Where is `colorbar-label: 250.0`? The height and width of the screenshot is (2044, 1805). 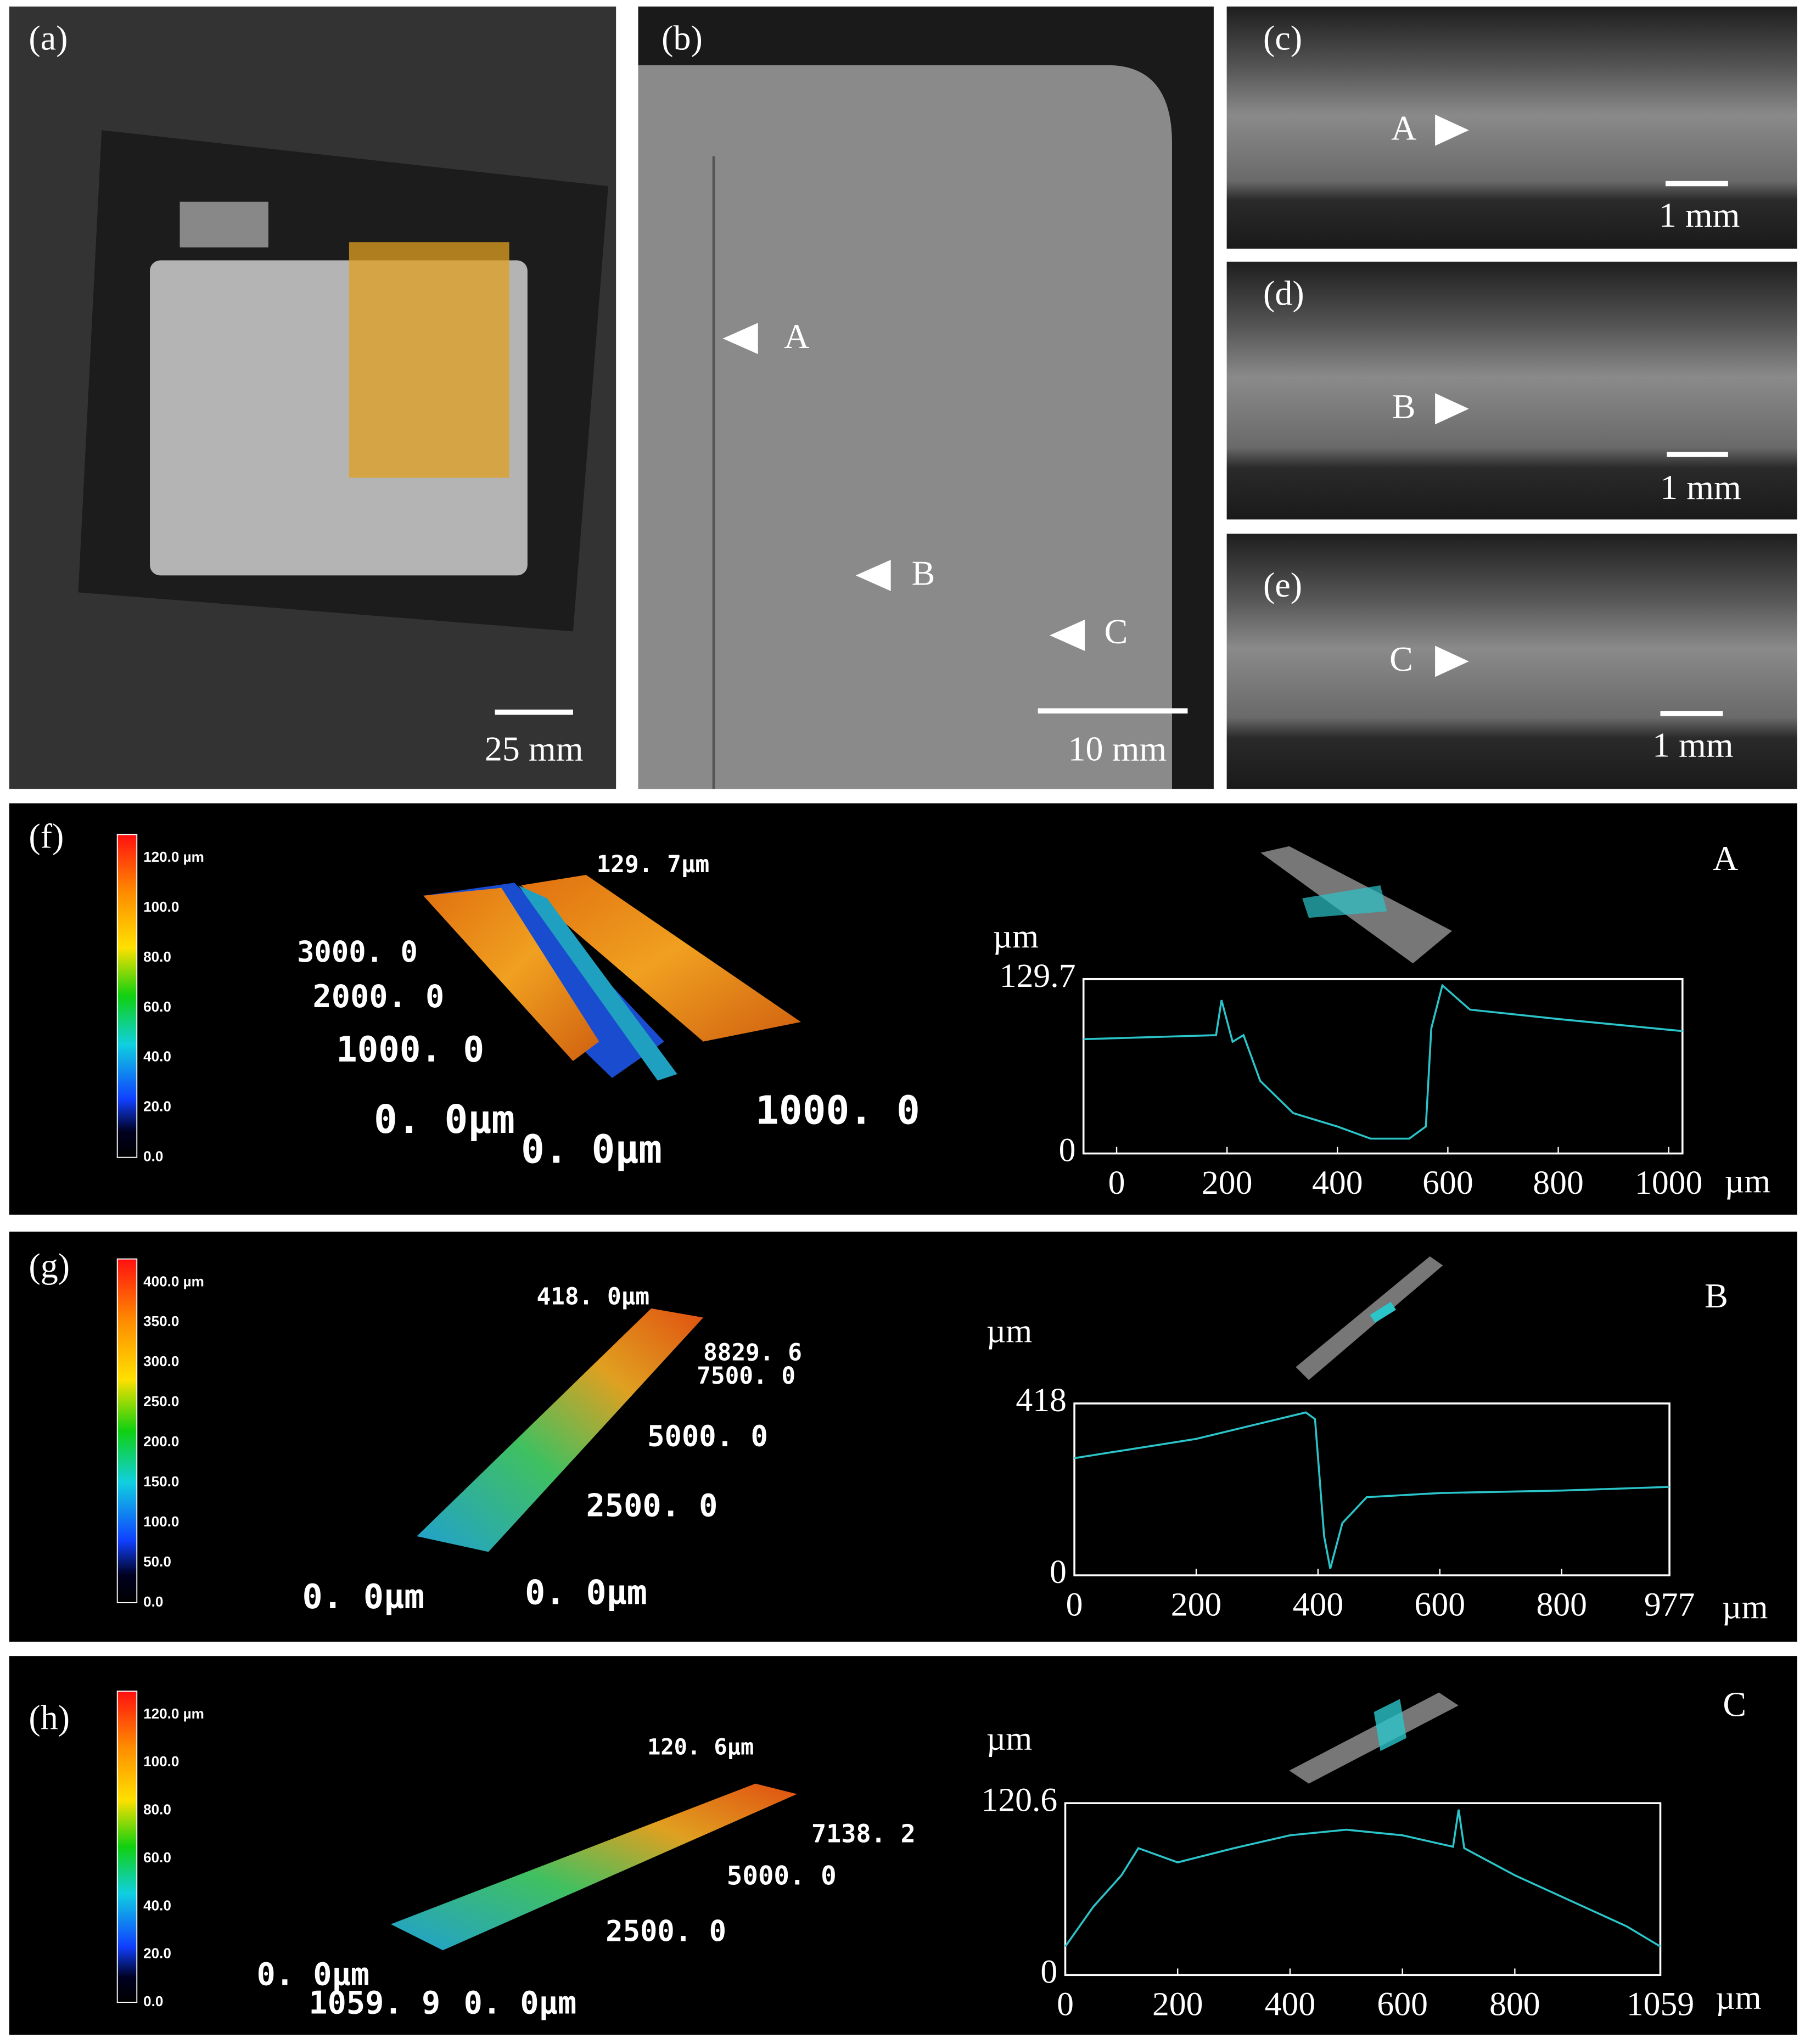 colorbar-label: 250.0 is located at coordinates (161, 1401).